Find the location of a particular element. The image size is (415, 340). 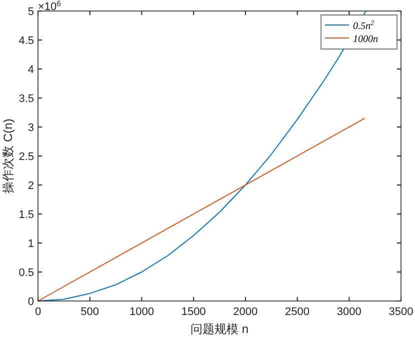

annotation: ×10$^{6}$ is located at coordinates (49, 6).